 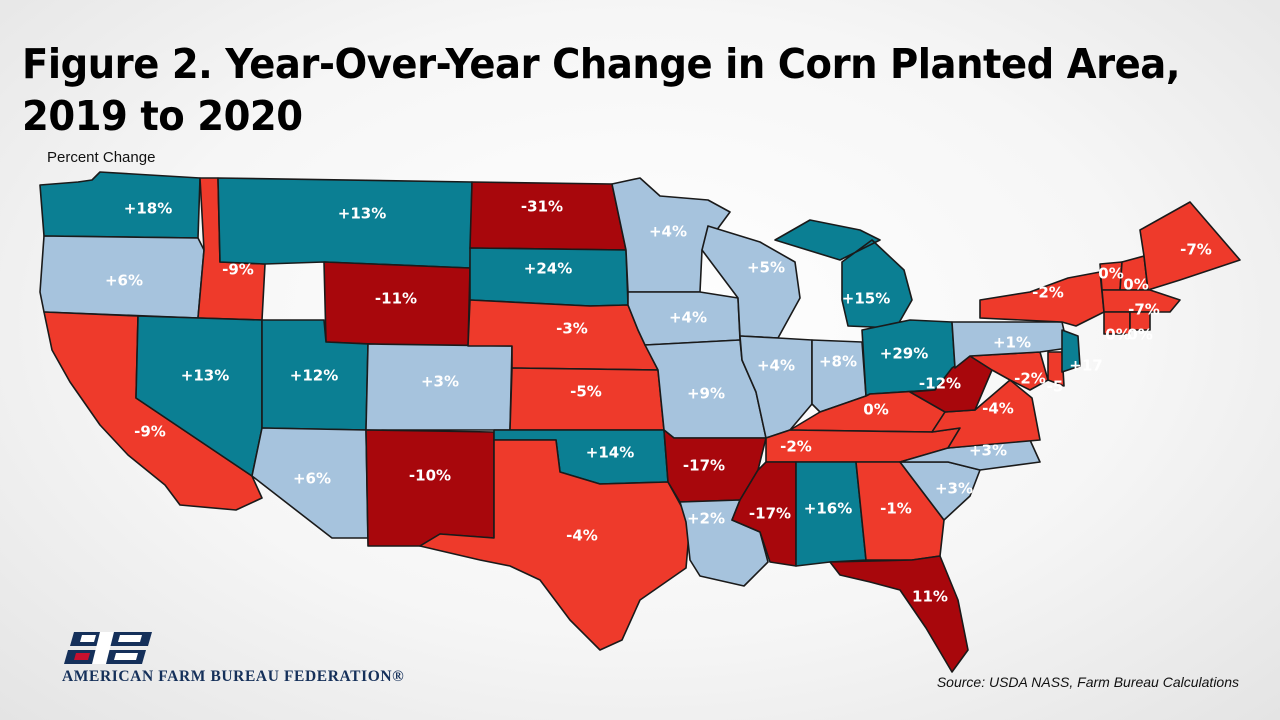 I want to click on state-label-iowa: +4%, so click(x=688, y=318).